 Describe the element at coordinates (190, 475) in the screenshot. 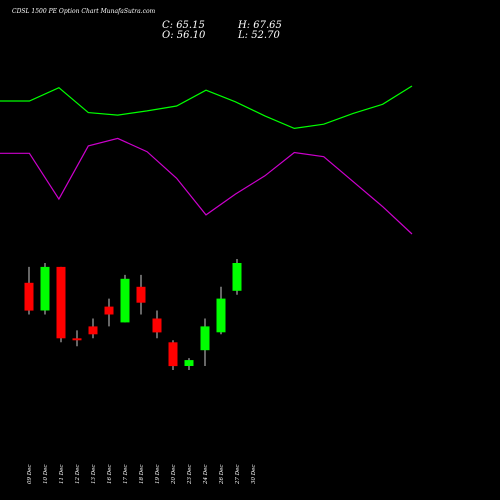

I see `date-tick-label: 23 Dec` at that location.